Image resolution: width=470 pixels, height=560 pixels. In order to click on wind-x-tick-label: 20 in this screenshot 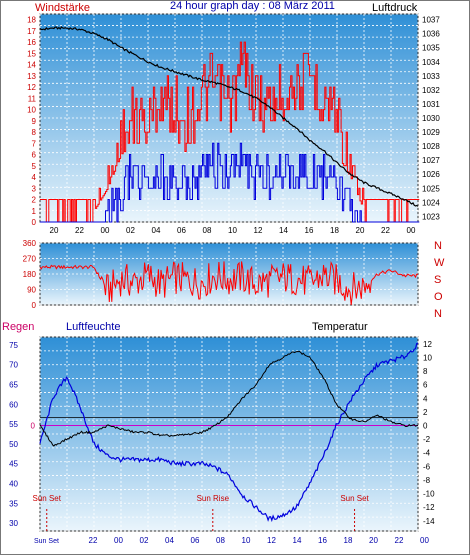, I will do `click(360, 230)`.